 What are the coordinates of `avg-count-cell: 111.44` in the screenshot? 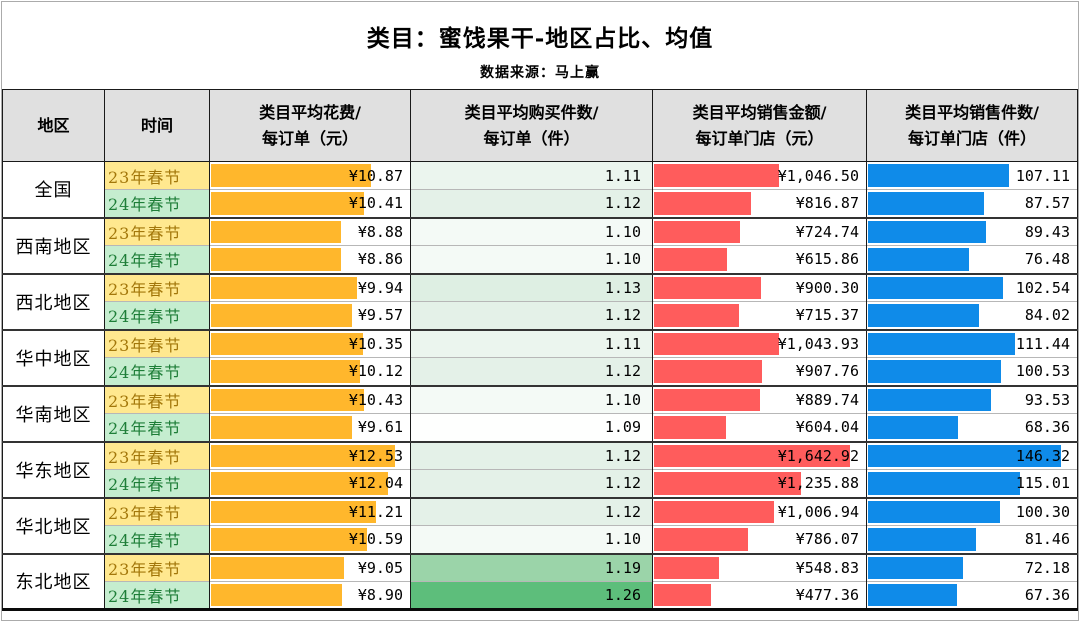 It's located at (972, 343).